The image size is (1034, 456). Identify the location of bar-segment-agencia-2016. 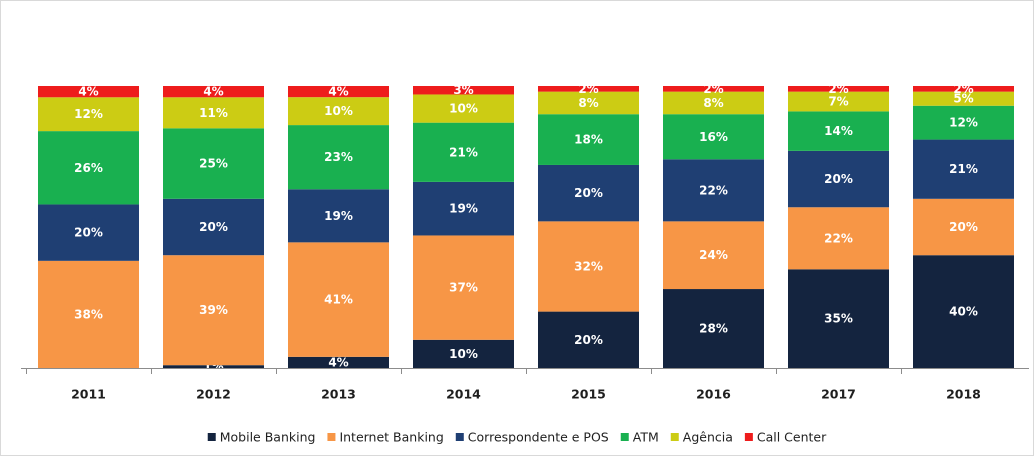
(713, 103).